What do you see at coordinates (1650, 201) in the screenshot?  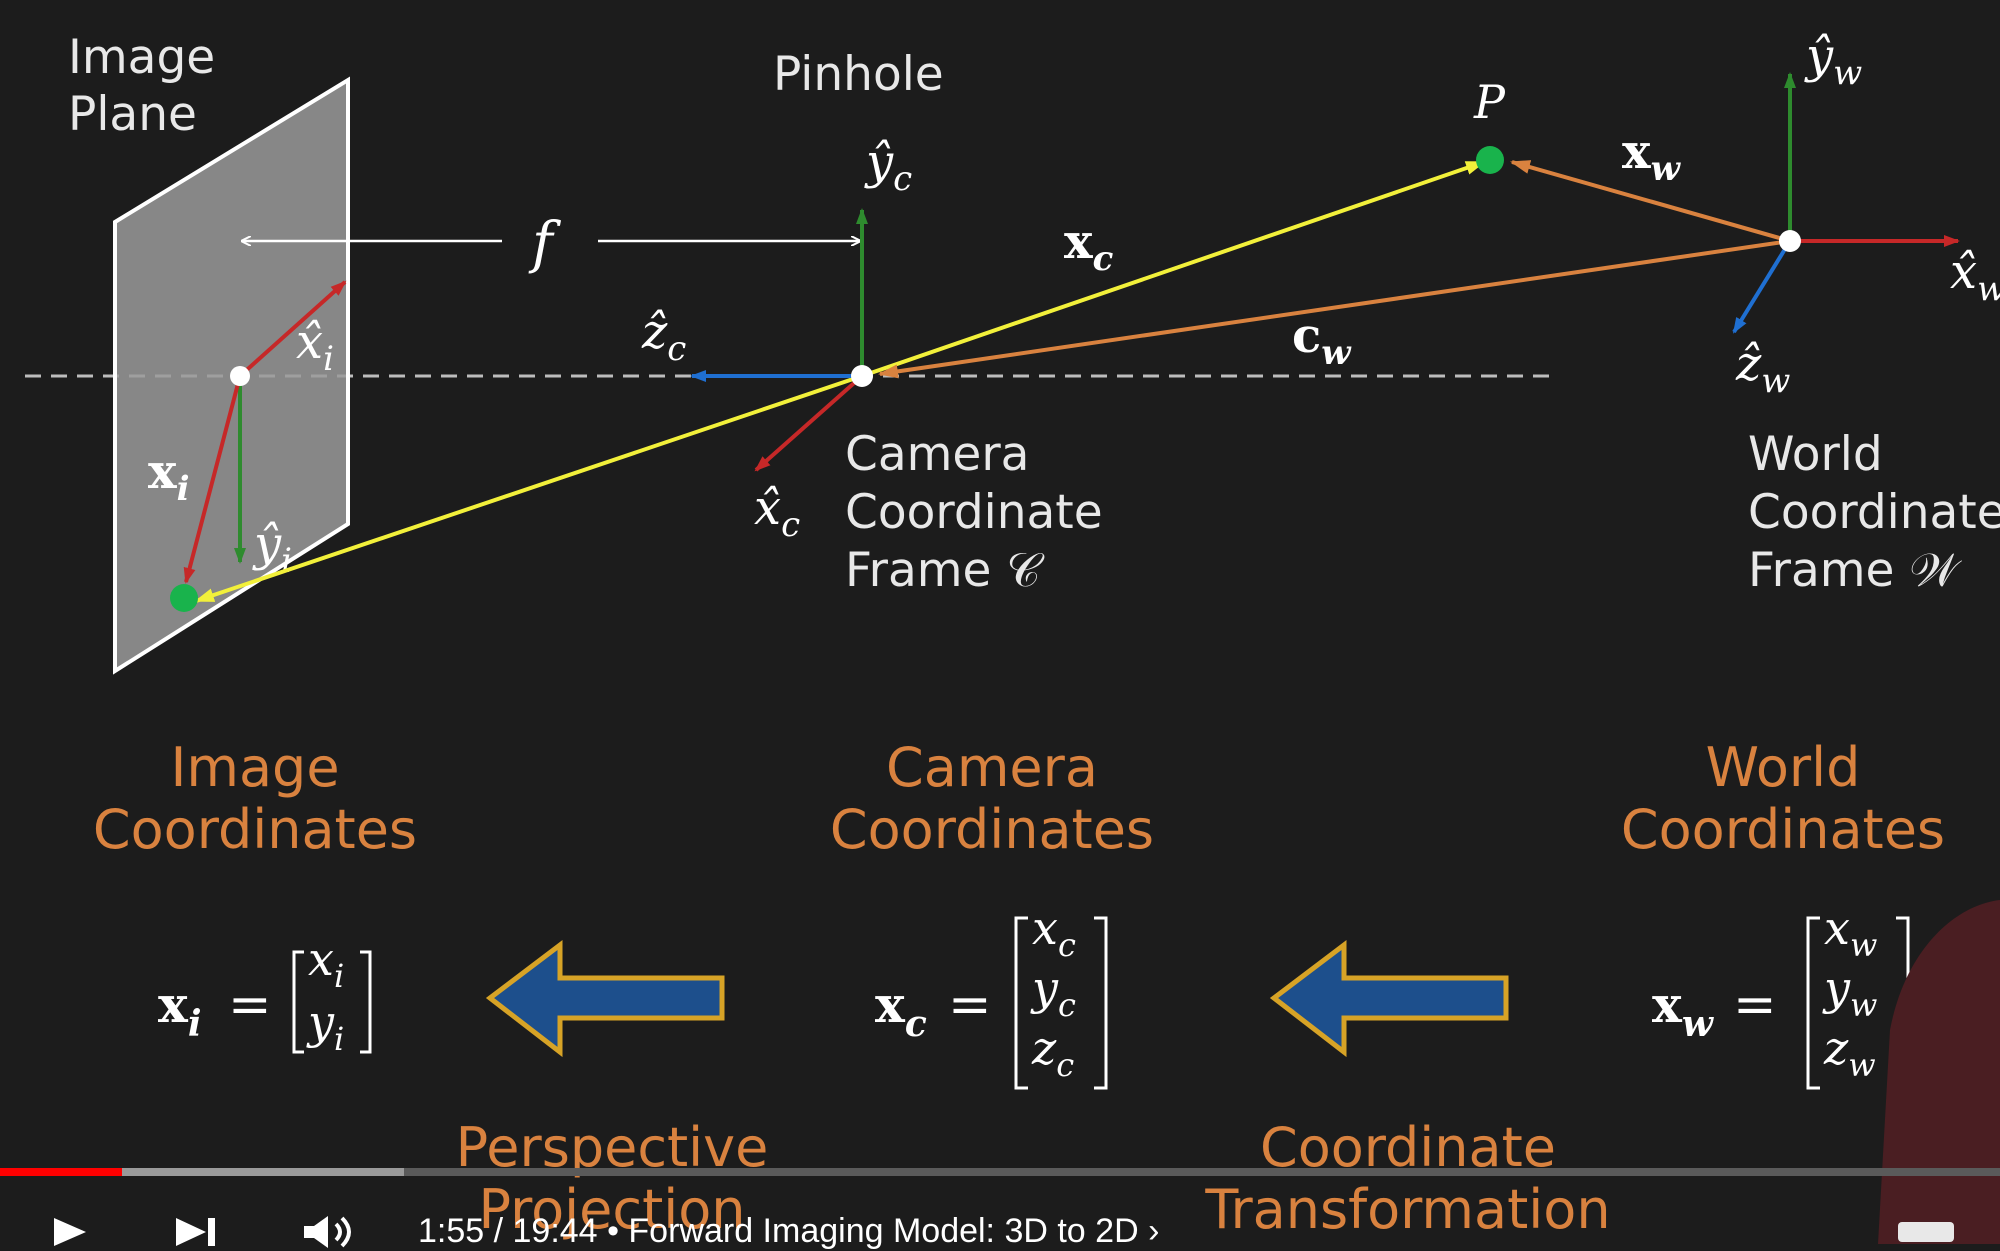 I see `vector-xw` at bounding box center [1650, 201].